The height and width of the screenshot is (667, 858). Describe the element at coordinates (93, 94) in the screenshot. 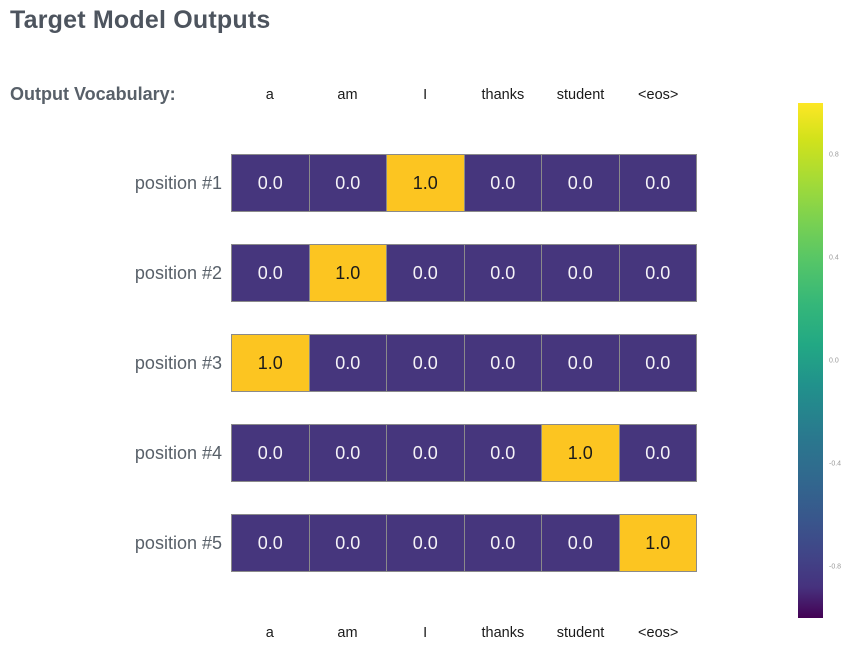

I see `output-vocabulary-label: Output Vocabulary:` at that location.